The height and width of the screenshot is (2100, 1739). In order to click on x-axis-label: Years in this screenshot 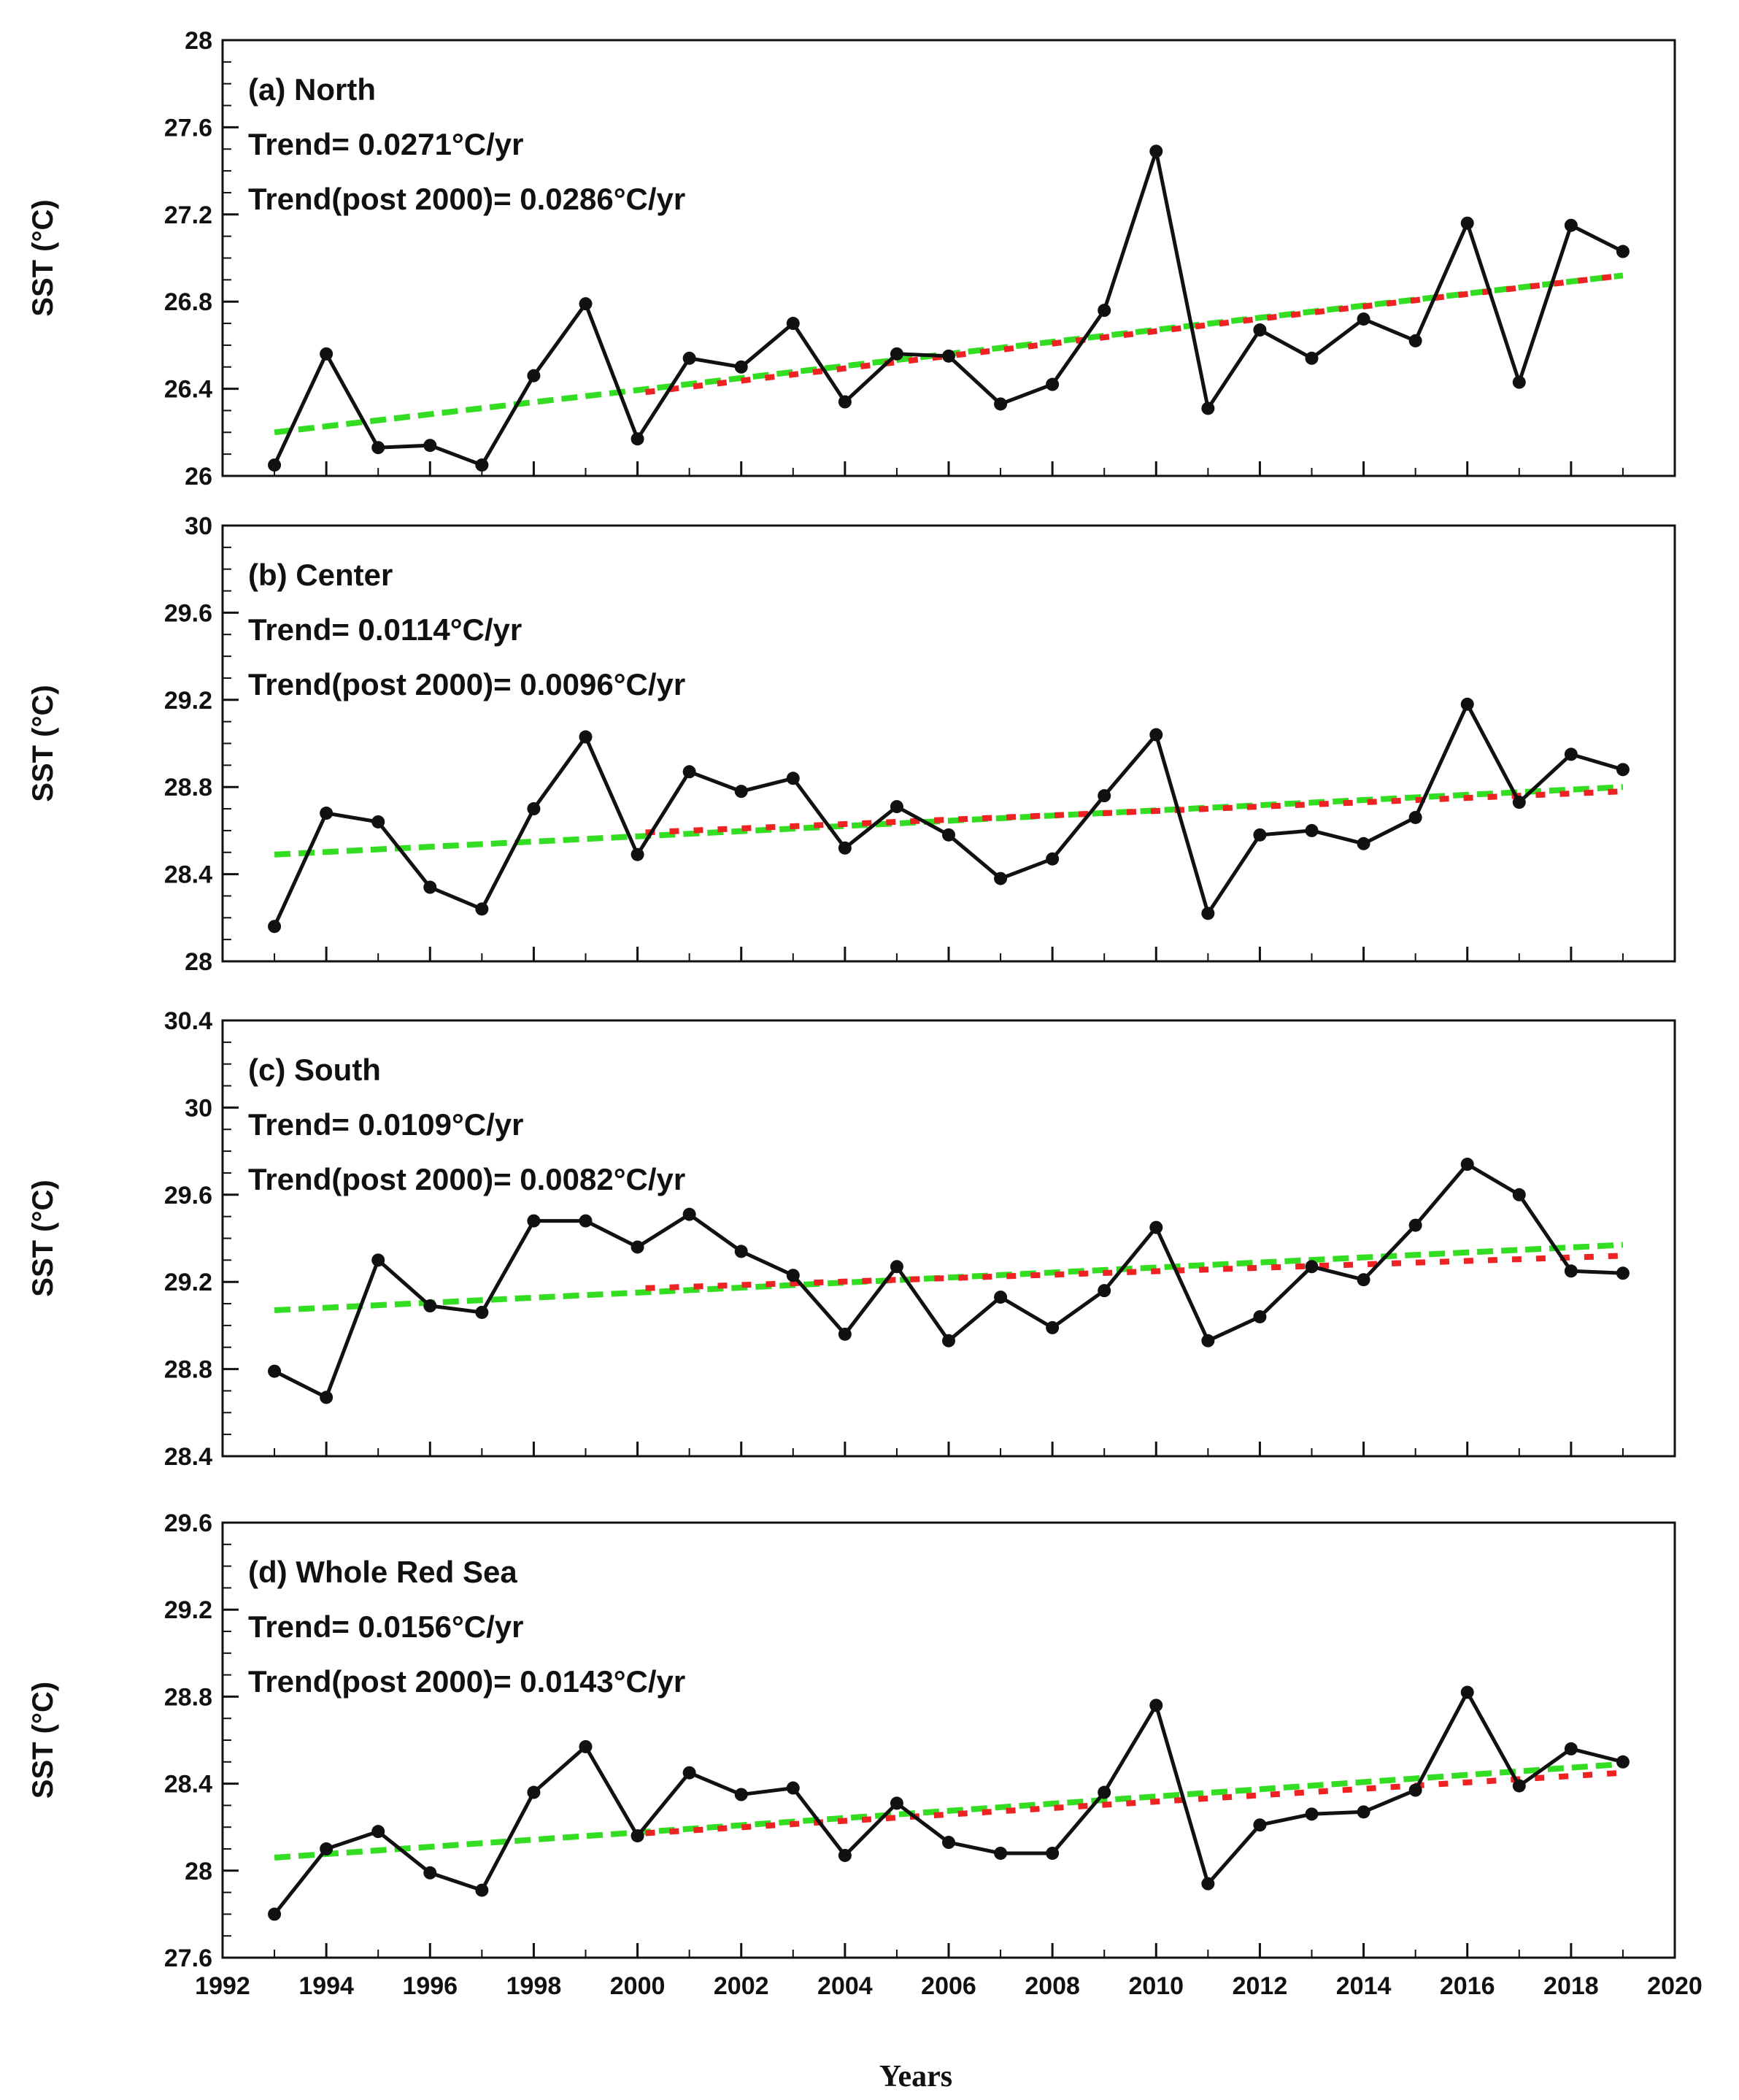, I will do `click(915, 2076)`.